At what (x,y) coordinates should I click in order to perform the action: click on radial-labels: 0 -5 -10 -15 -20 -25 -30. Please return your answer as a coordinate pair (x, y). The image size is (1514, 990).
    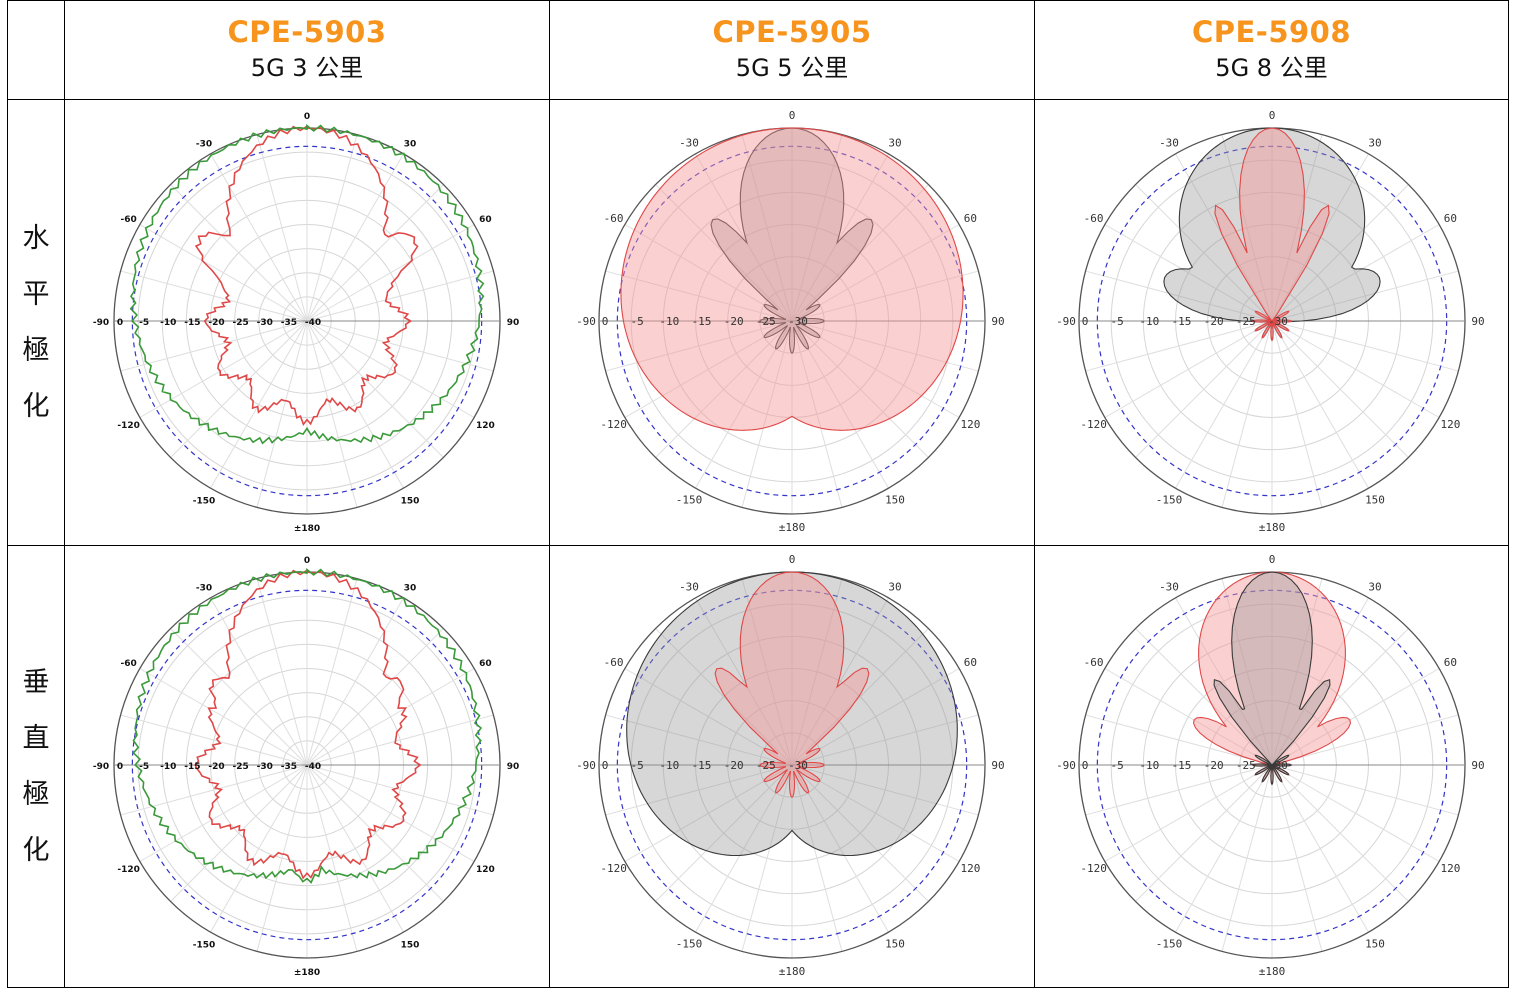
    Looking at the image, I should click on (705, 321).